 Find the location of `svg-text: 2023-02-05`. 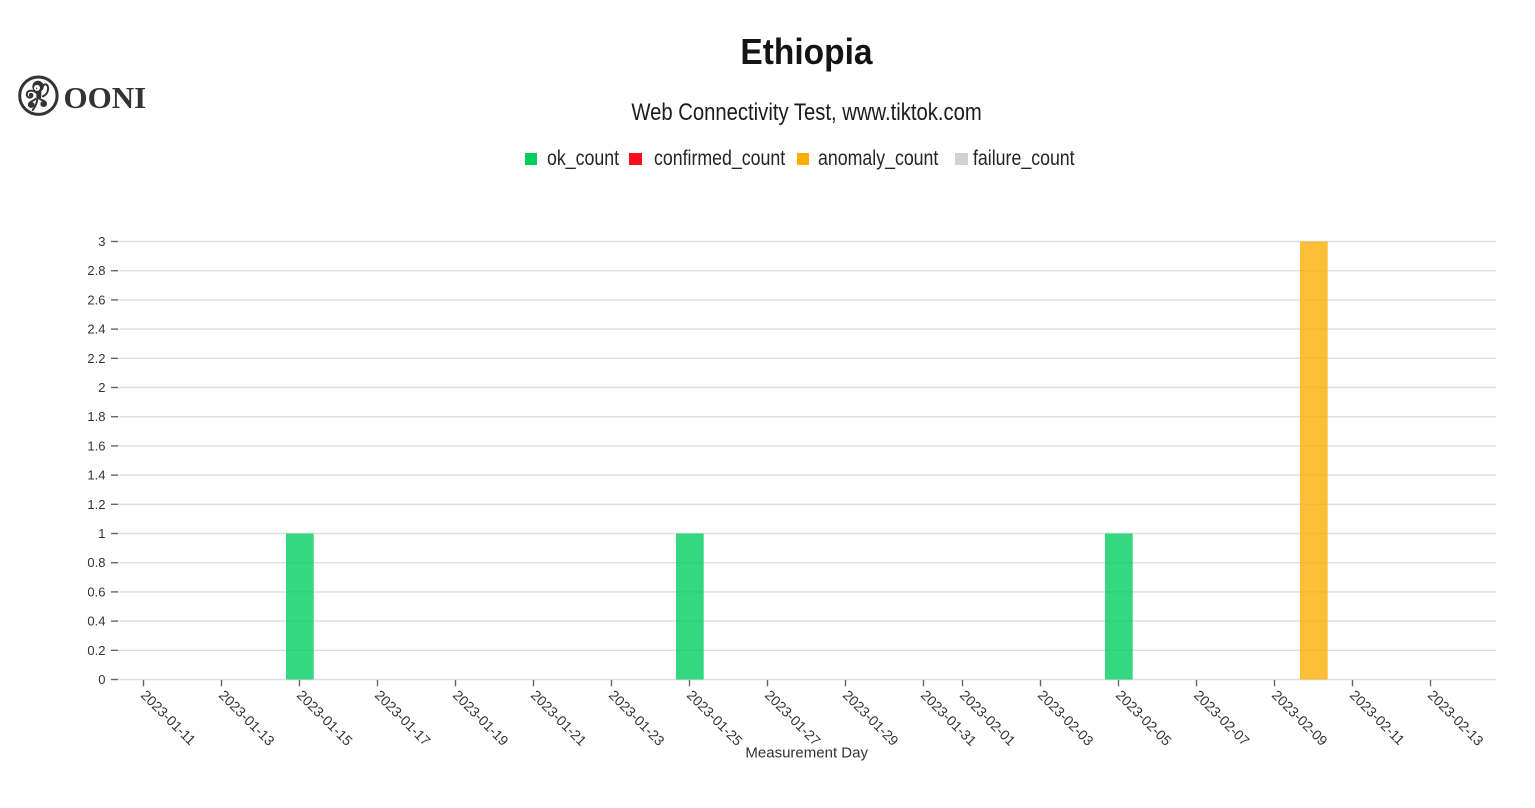

svg-text: 2023-02-05 is located at coordinates (1144, 718).